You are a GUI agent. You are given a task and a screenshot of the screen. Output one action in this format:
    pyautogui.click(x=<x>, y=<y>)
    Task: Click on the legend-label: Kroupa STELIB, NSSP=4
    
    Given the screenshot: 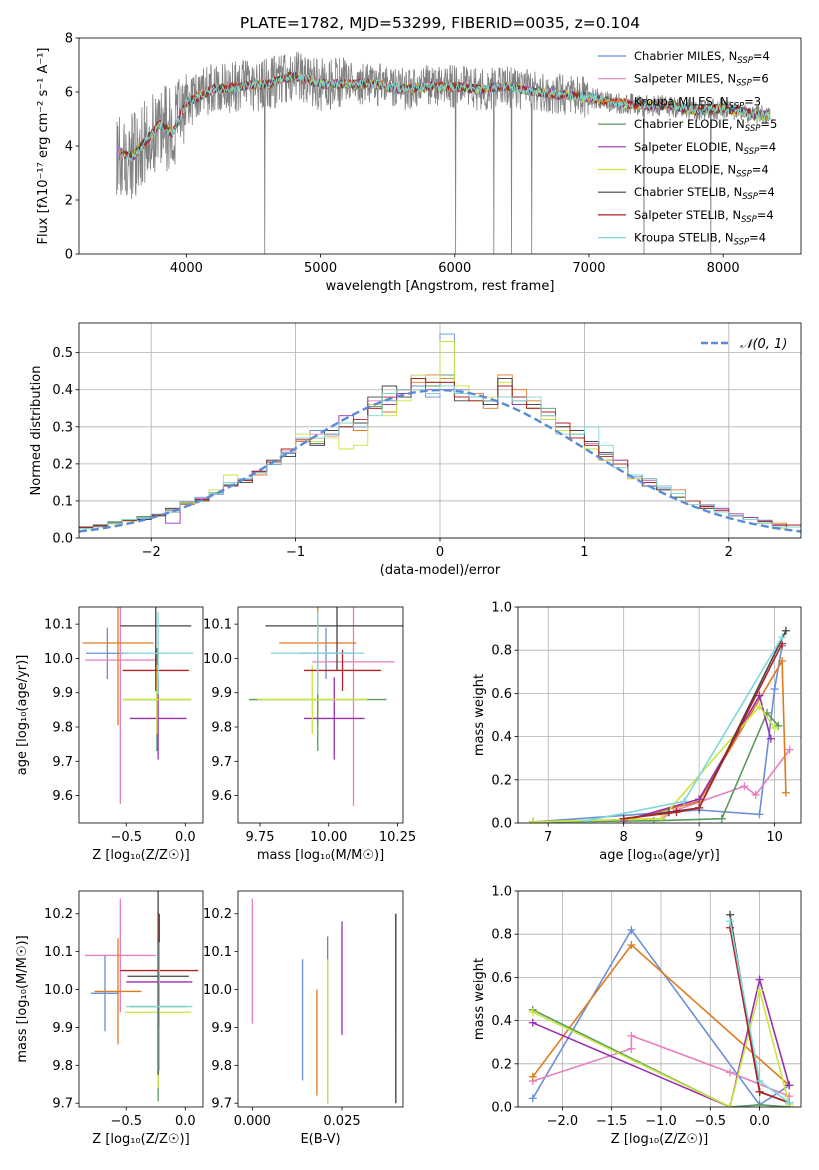 What is the action you would take?
    pyautogui.click(x=700, y=239)
    